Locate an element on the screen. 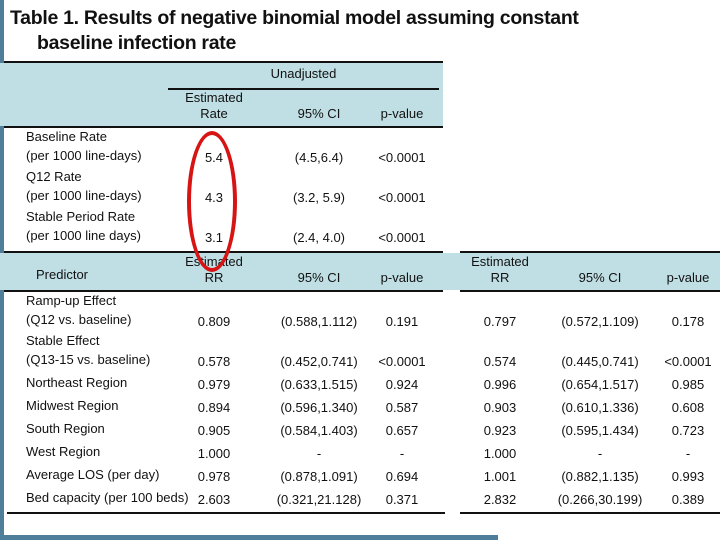  cell-value: 0.723 is located at coordinates (688, 430).